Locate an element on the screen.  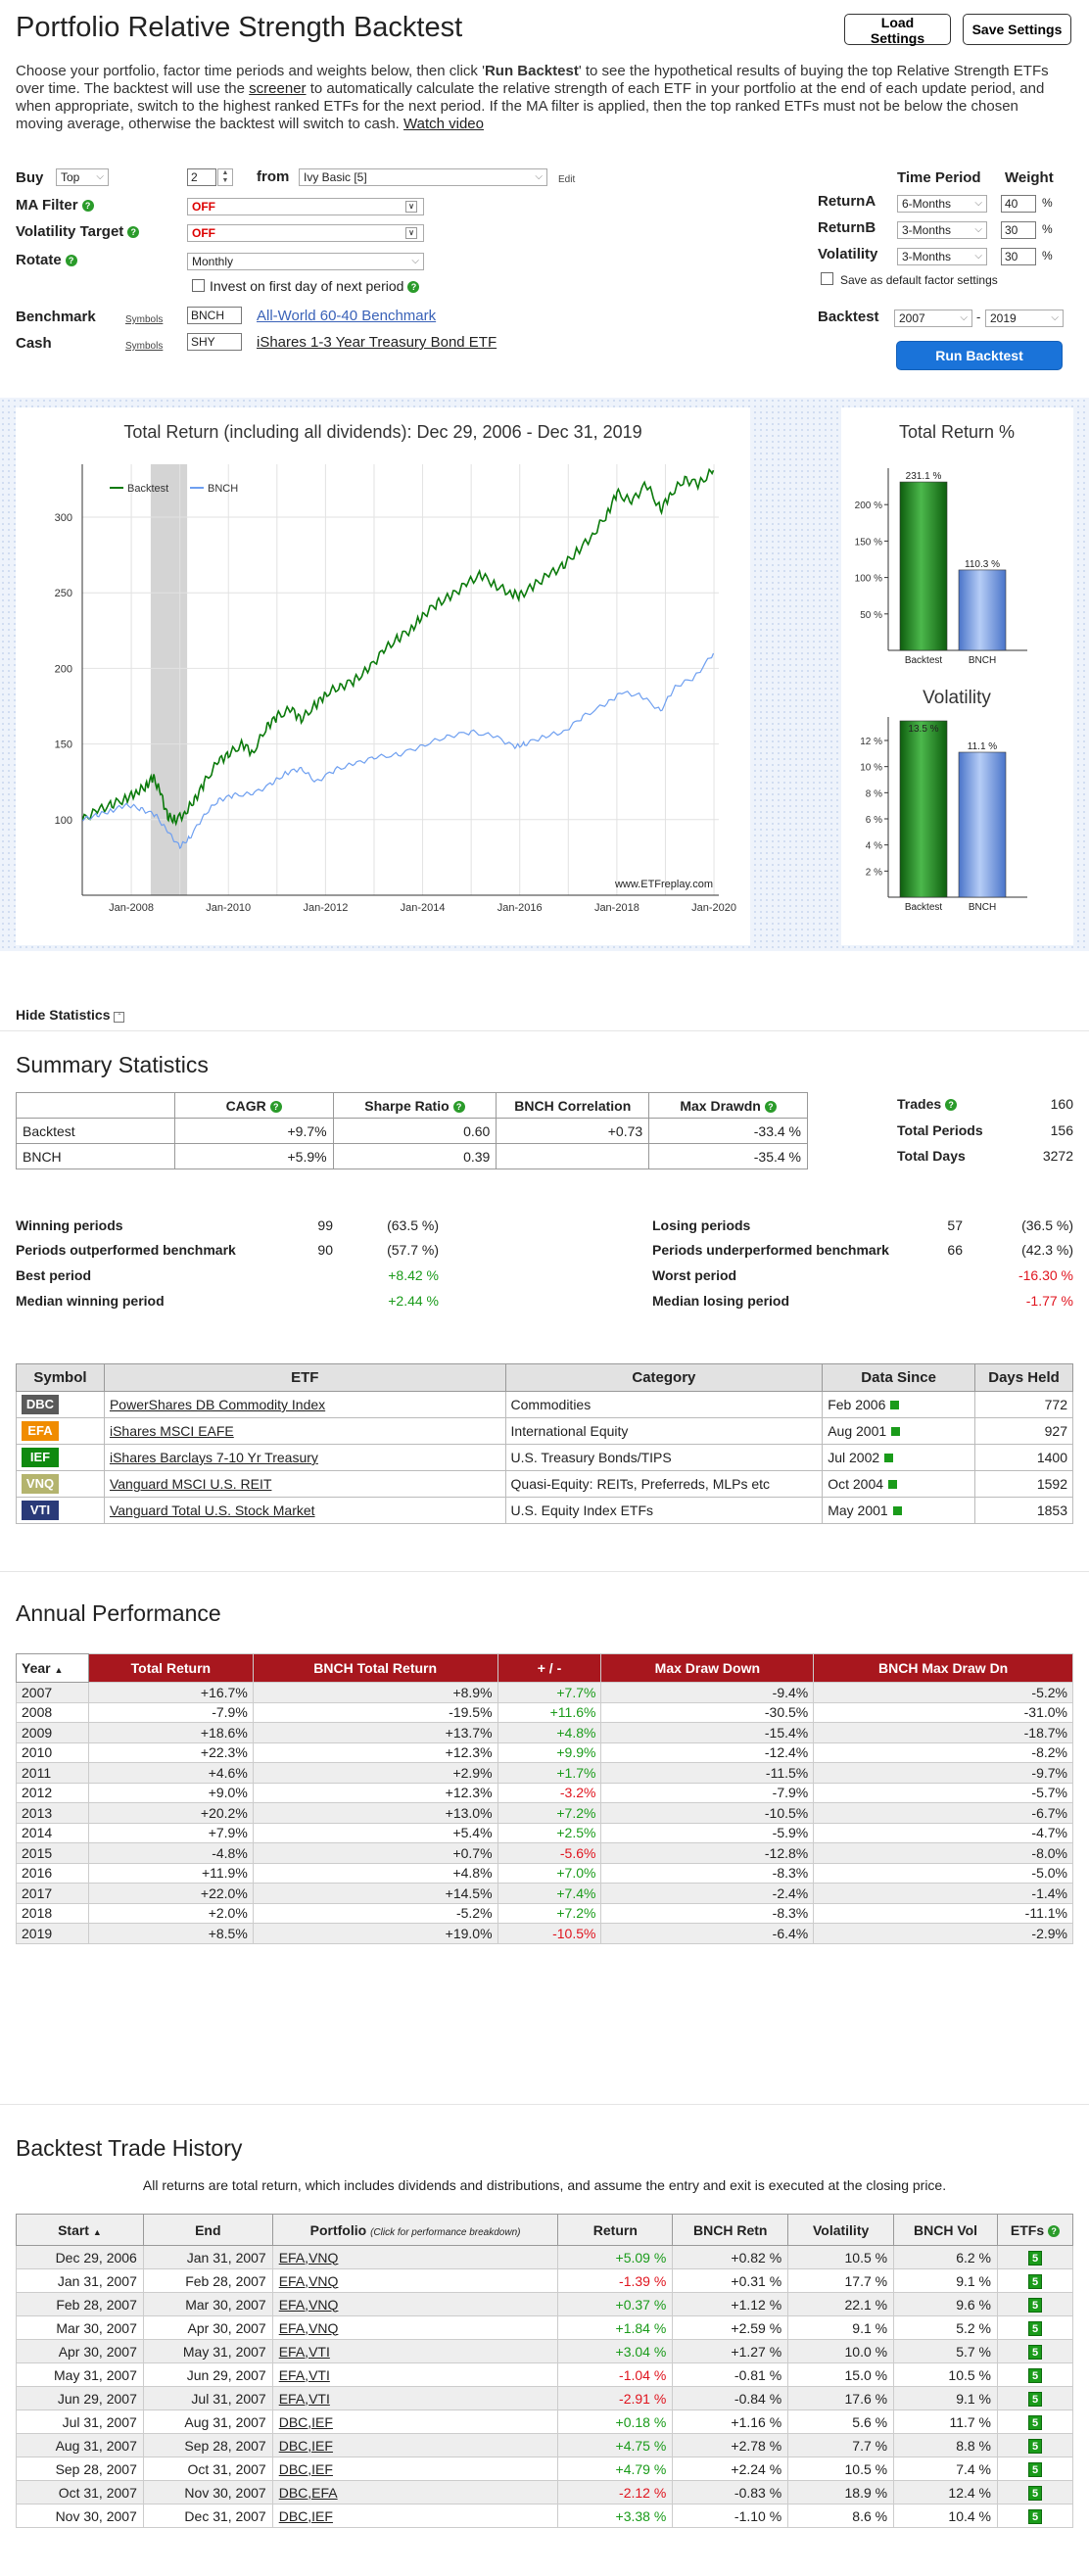
benchmark-symbols-link: Symbols is located at coordinates (144, 319).